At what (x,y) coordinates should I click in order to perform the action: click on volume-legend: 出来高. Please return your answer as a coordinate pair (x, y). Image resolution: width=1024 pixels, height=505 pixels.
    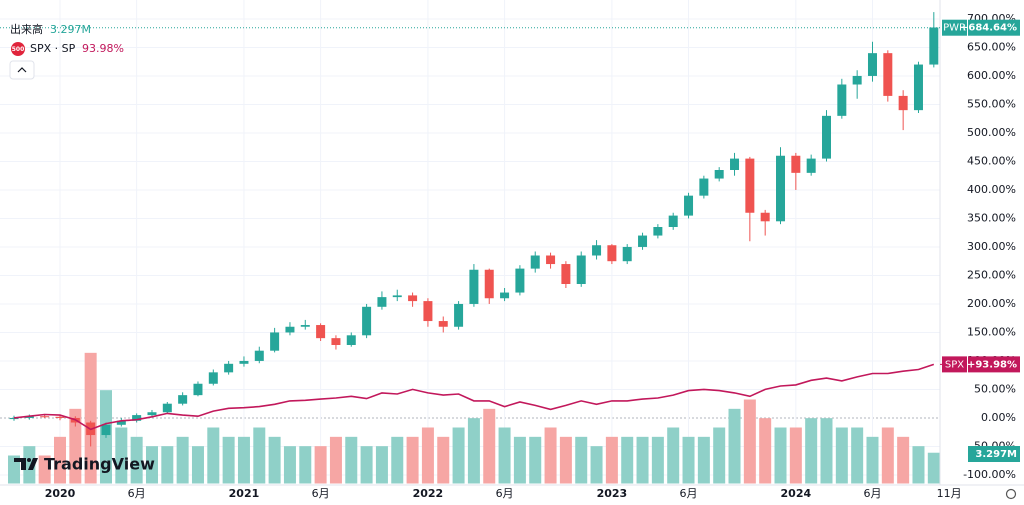
    Looking at the image, I should click on (26, 29).